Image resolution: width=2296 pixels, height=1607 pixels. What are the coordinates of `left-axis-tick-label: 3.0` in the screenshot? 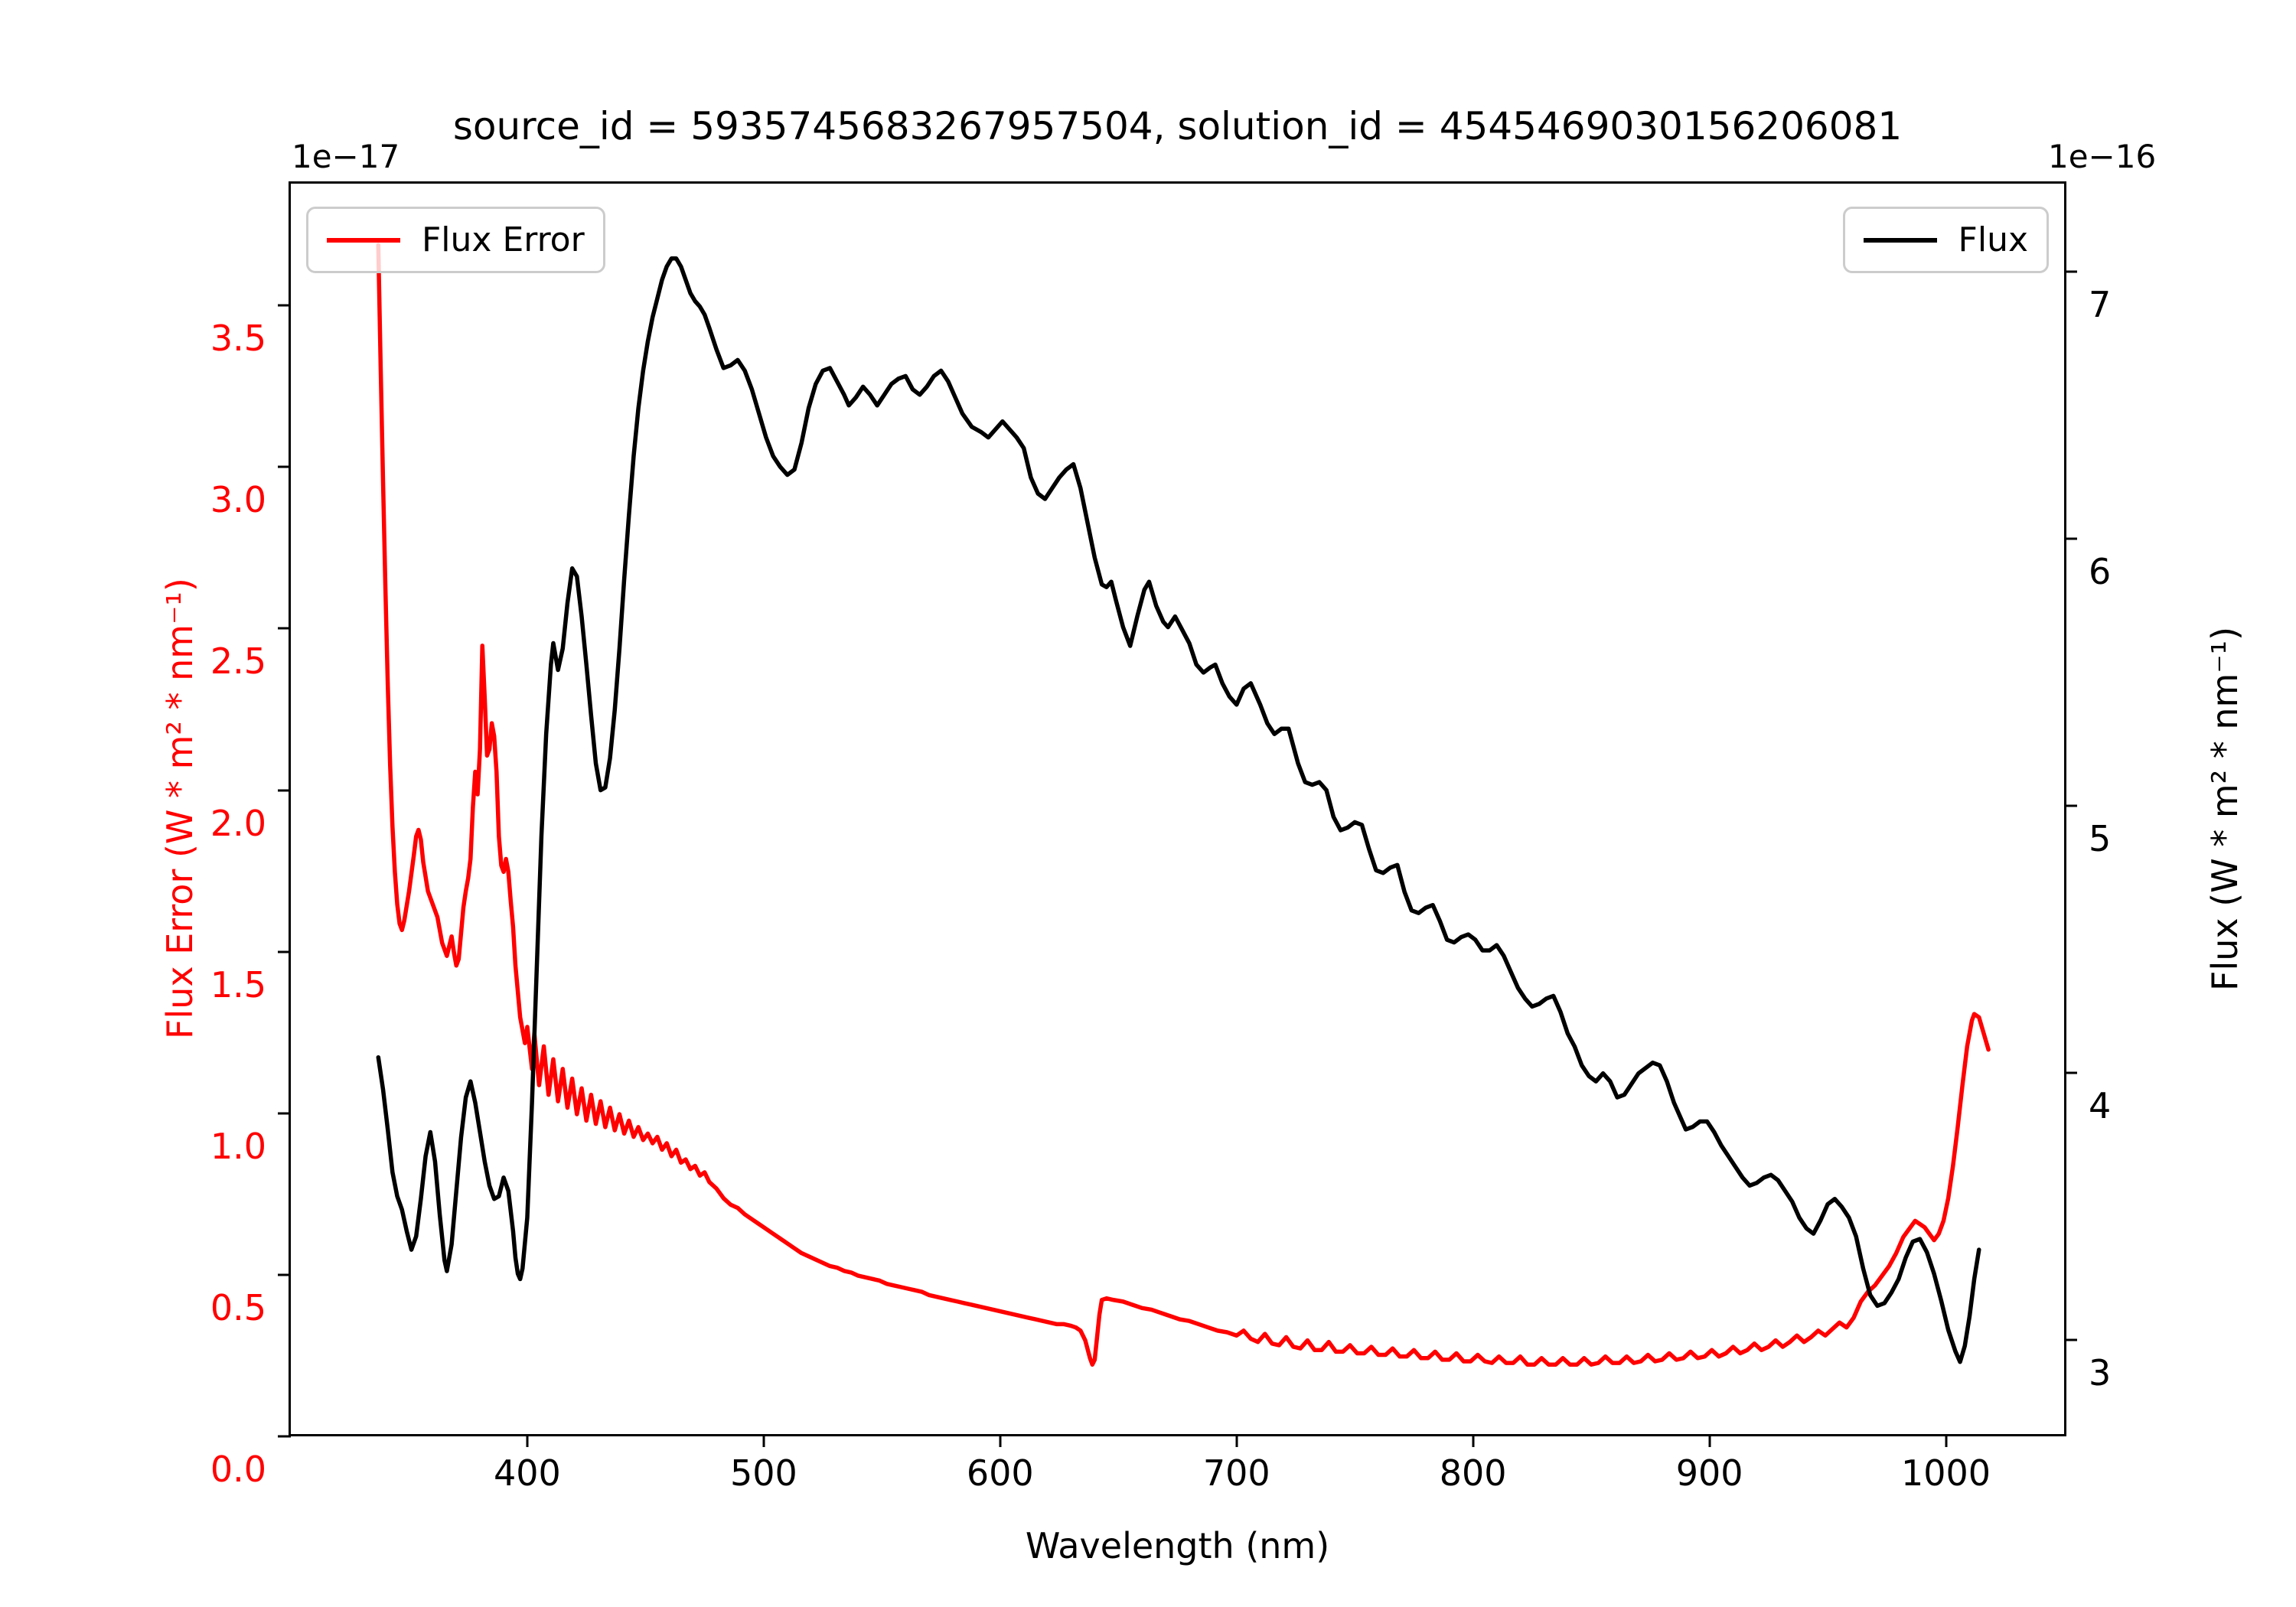 It's located at (238, 500).